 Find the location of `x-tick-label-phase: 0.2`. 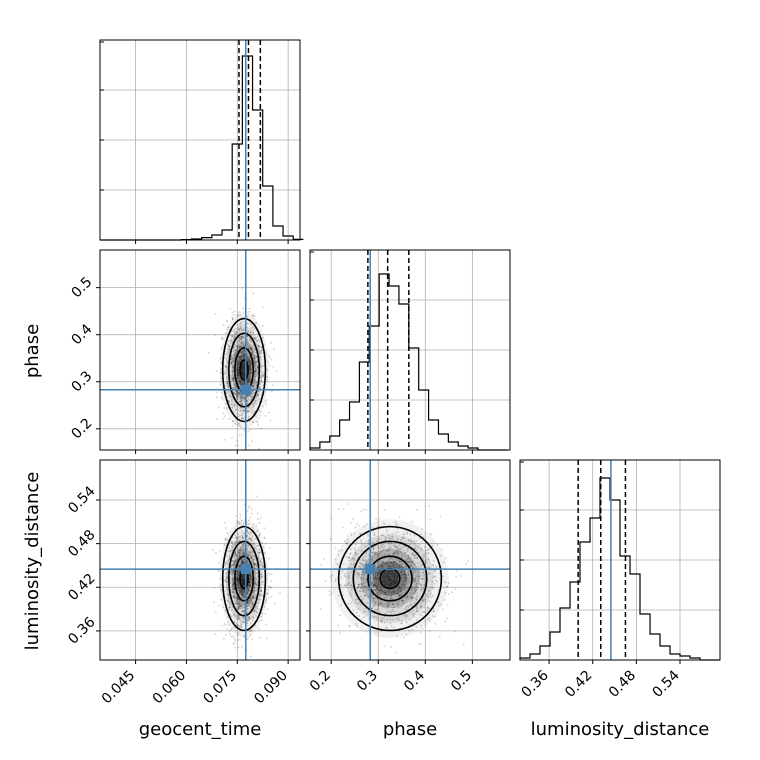

x-tick-label-phase: 0.2 is located at coordinates (320, 681).